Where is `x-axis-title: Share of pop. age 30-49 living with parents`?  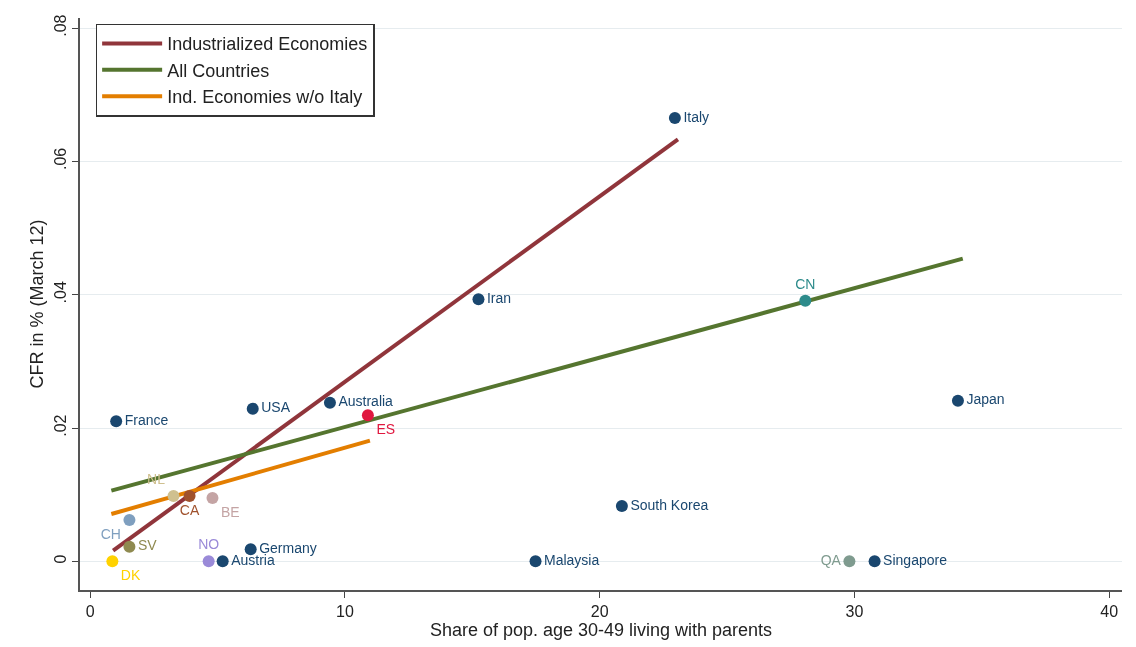
x-axis-title: Share of pop. age 30-49 living with parents is located at coordinates (601, 629).